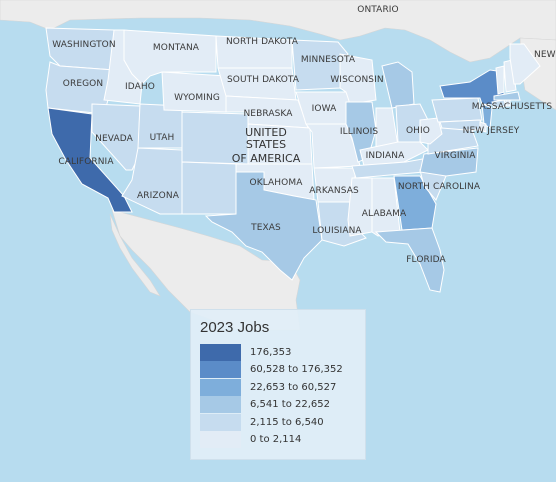 This screenshot has height=482, width=556. Describe the element at coordinates (86, 162) in the screenshot. I see `state-label-california: CALIFORNIA` at that location.